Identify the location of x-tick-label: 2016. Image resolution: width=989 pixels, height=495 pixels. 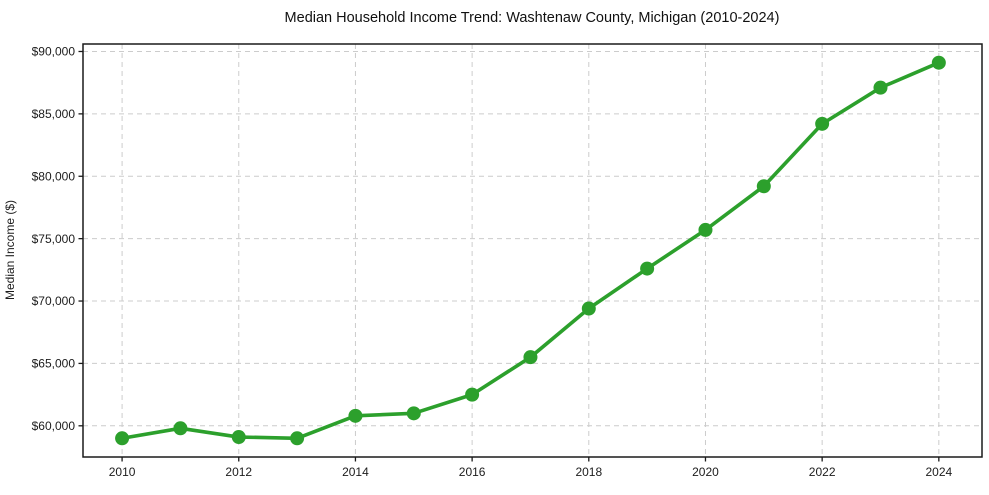
(472, 472).